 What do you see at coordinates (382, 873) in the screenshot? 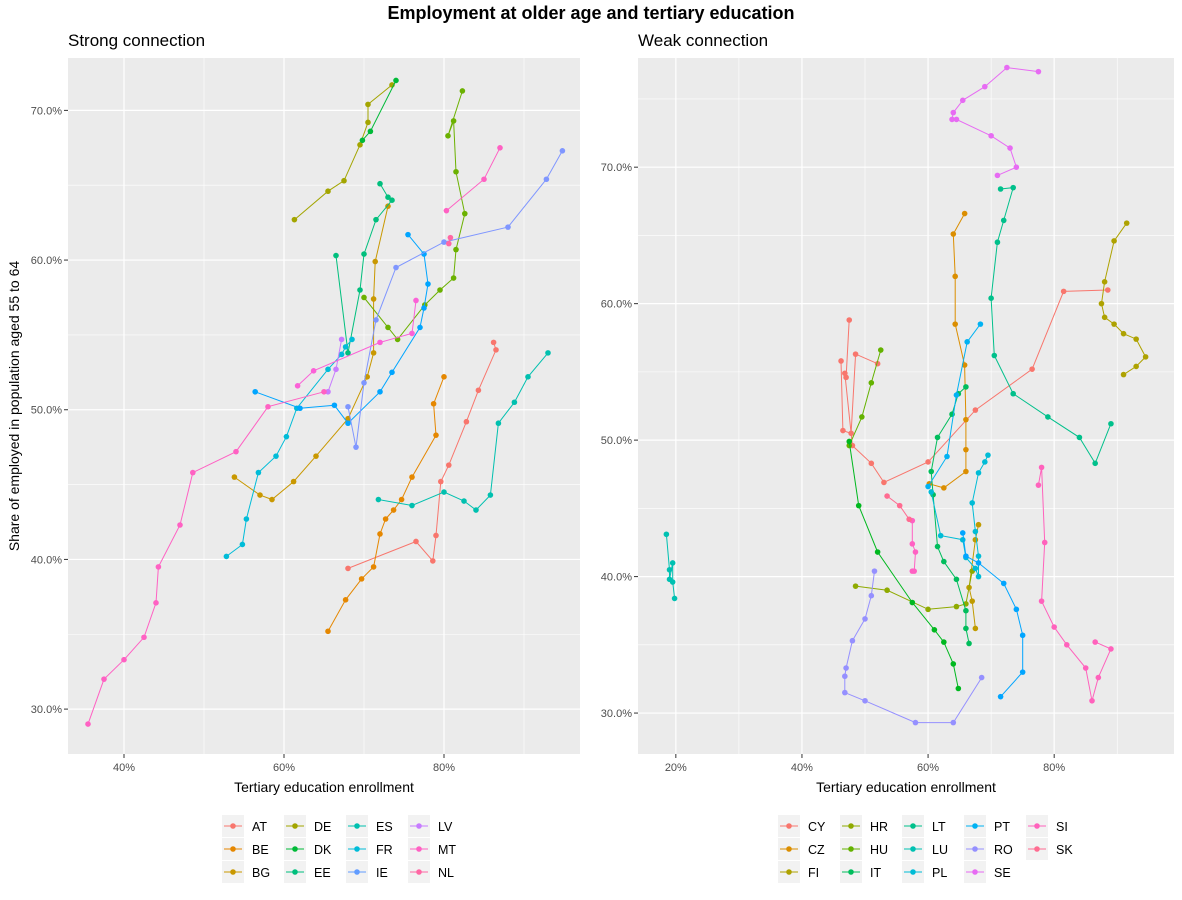
I see `legend-label: IE` at bounding box center [382, 873].